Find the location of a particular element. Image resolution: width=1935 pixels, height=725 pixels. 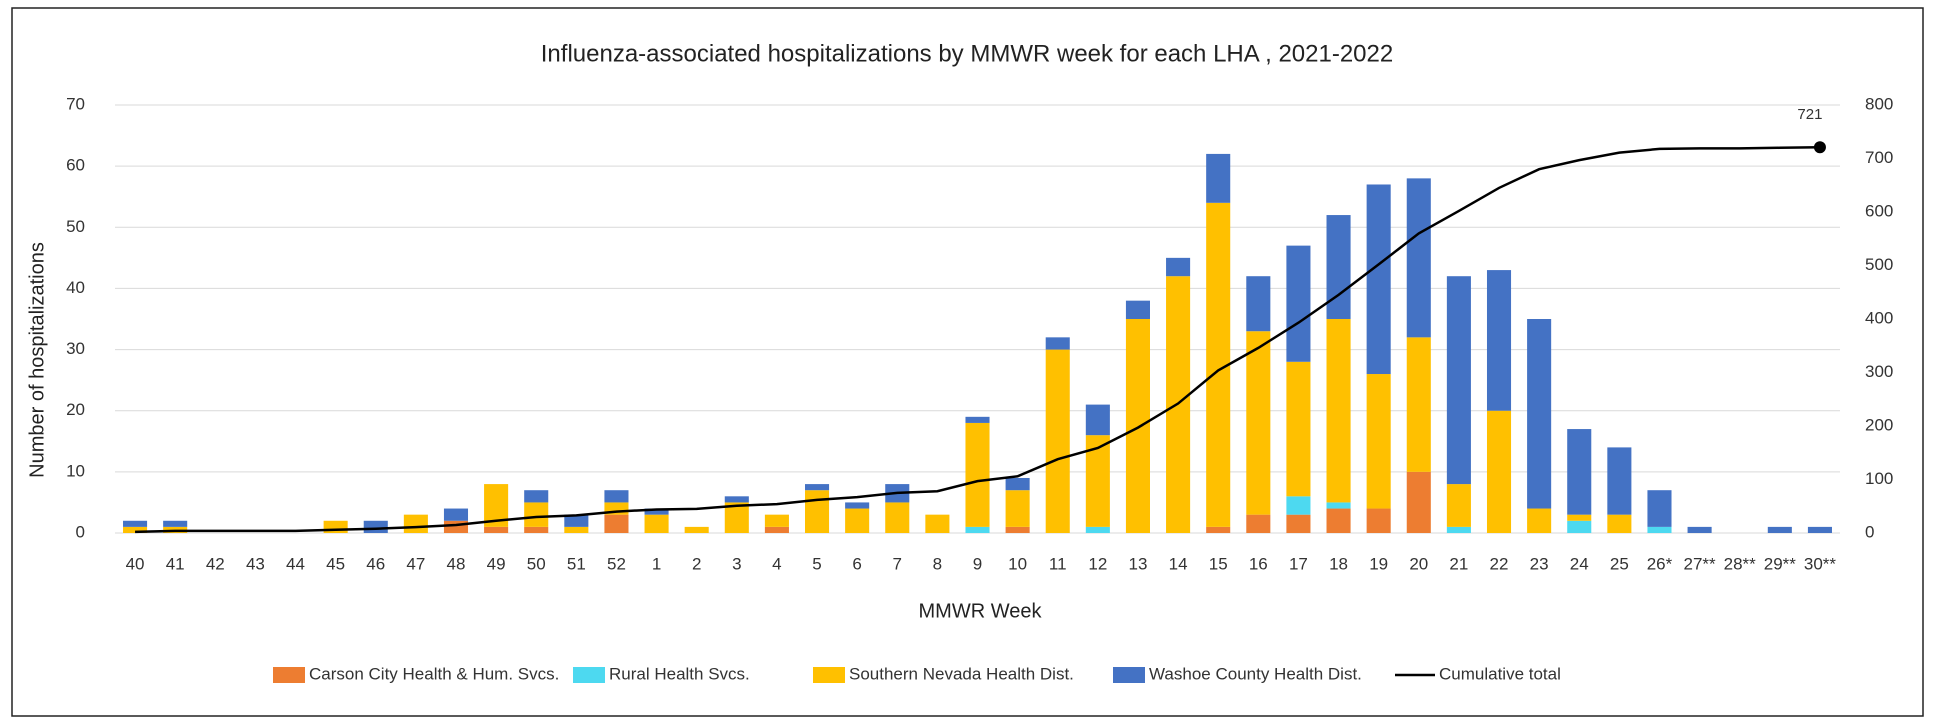

y2-tick-label: 0 is located at coordinates (1869, 531).